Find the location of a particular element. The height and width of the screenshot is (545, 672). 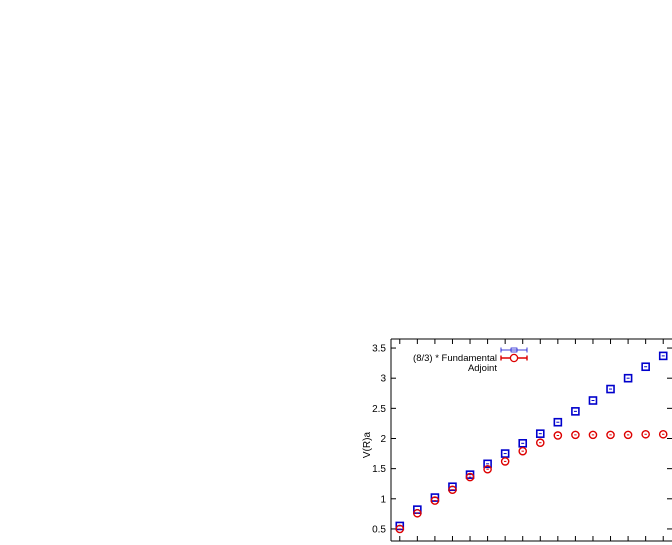

legend: (8/3) * Fundamental Adjoint is located at coordinates (470, 360).